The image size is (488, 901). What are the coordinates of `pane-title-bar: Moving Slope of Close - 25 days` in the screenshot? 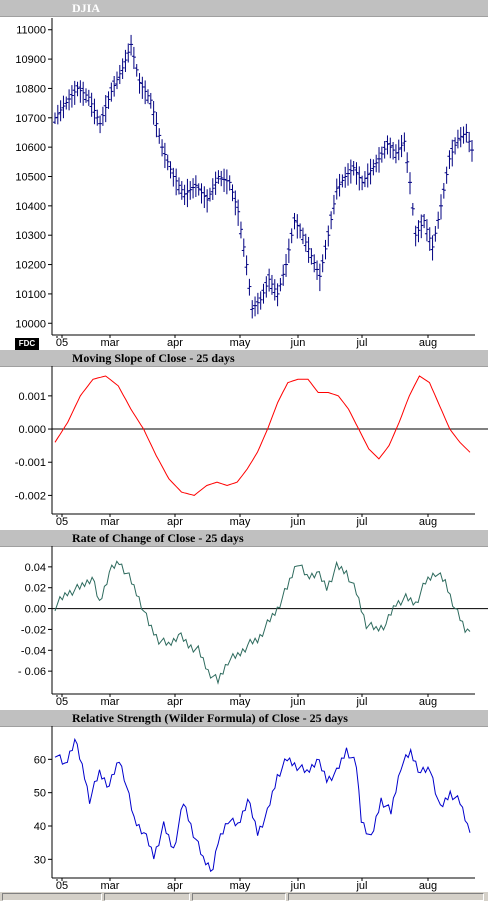 It's located at (244, 358).